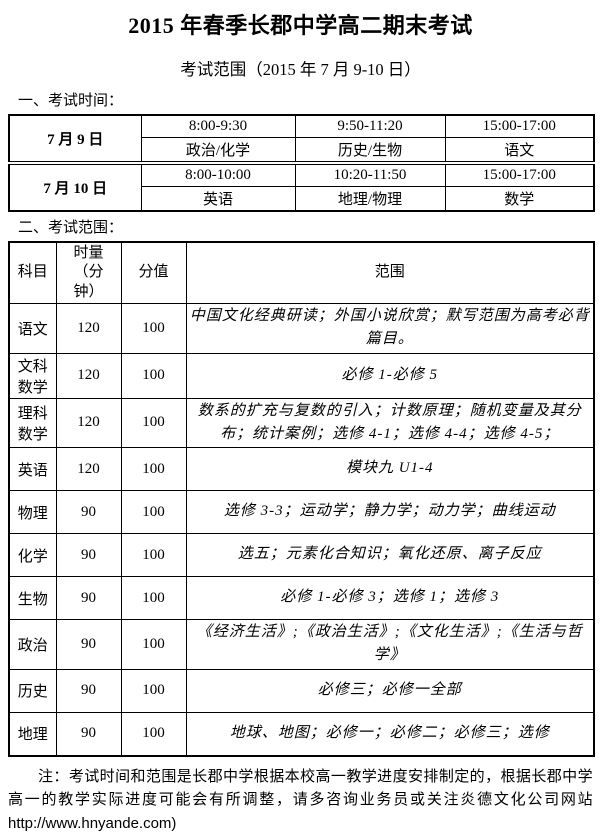  I want to click on schedule-time-cell: 8:00-9:30, so click(218, 126).